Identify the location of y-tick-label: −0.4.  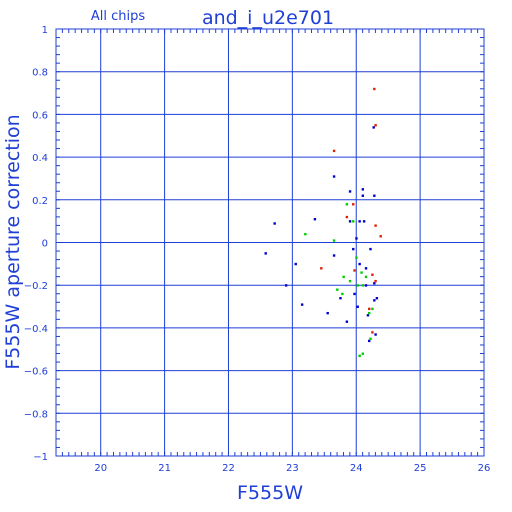
(36, 329).